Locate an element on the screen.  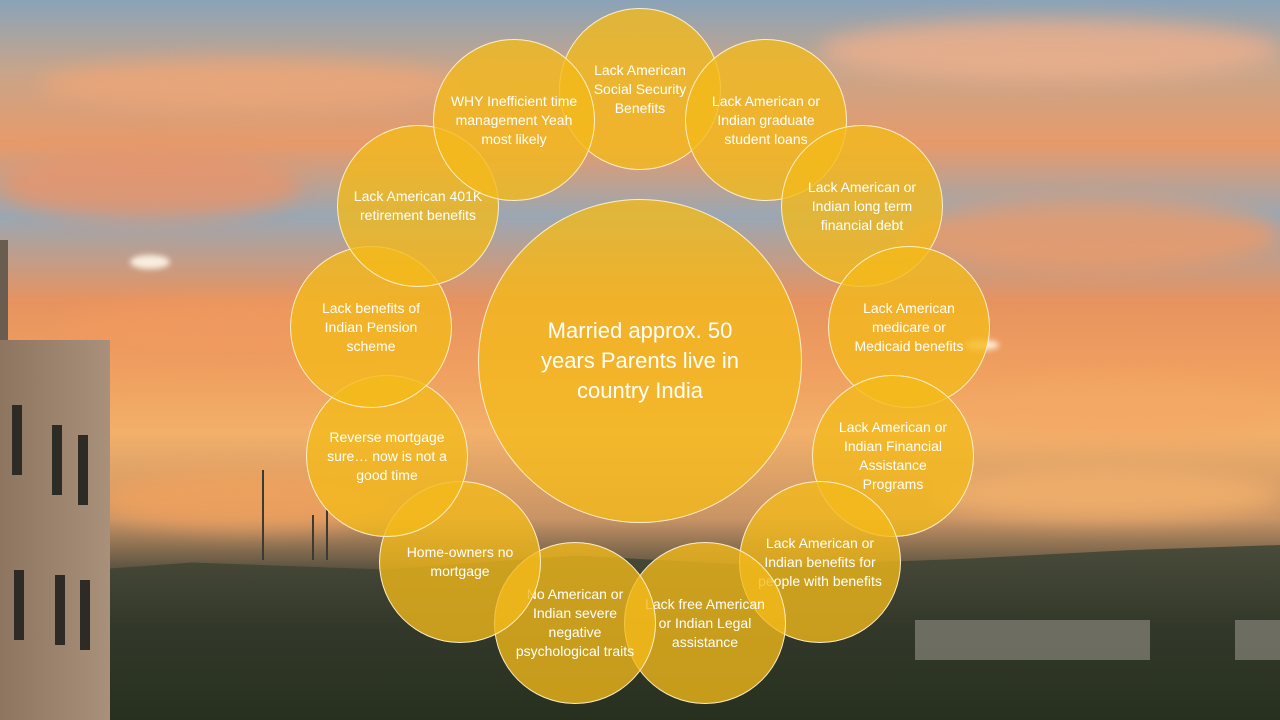
building-pole is located at coordinates (4, 290).